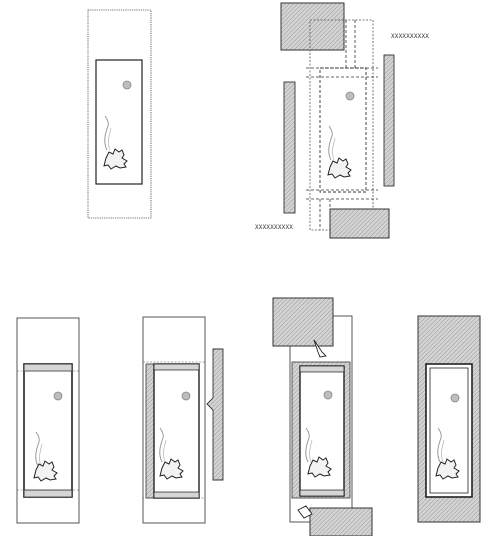  Describe the element at coordinates (455, 398) in the screenshot. I see `step-c4-sun-circle` at that location.